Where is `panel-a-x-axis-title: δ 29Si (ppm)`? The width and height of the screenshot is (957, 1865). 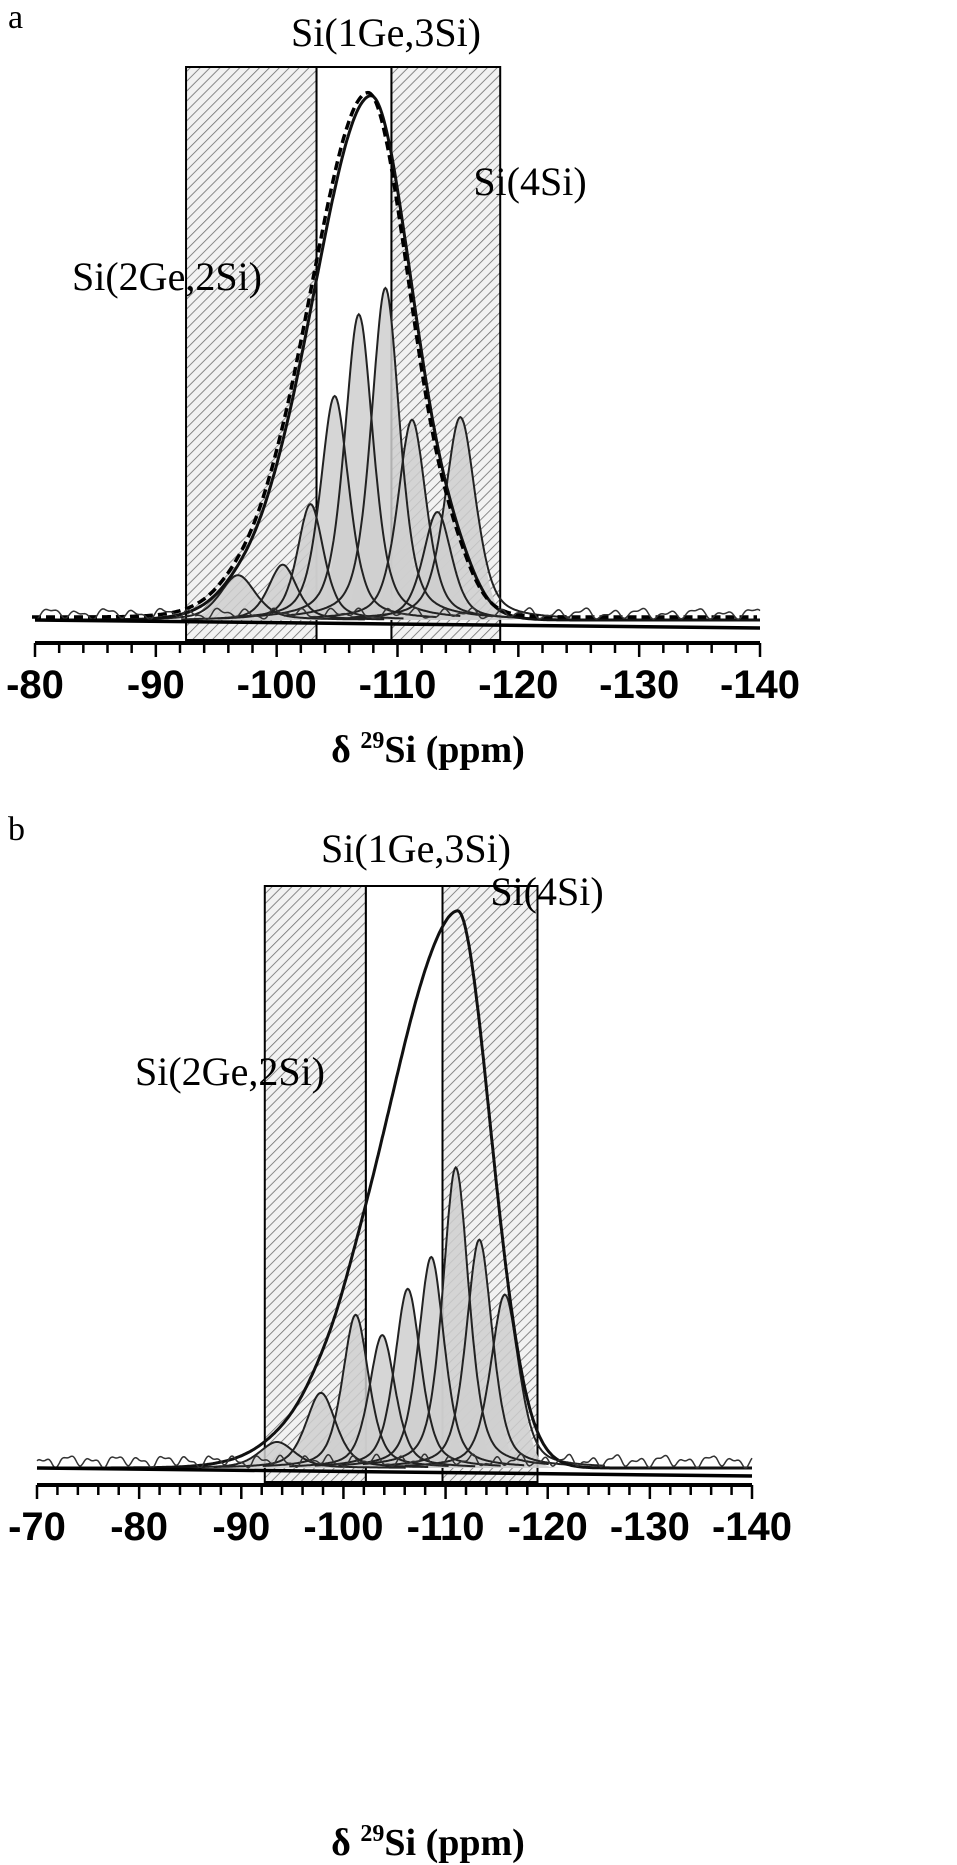
panel-a-x-axis-title: δ 29Si (ppm) is located at coordinates (428, 749).